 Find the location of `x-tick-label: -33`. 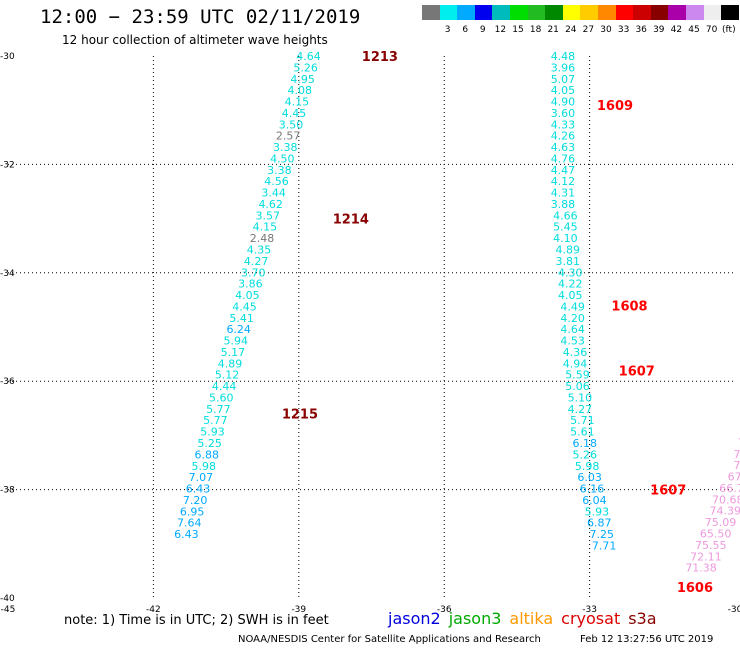

x-tick-label: -33 is located at coordinates (589, 610).